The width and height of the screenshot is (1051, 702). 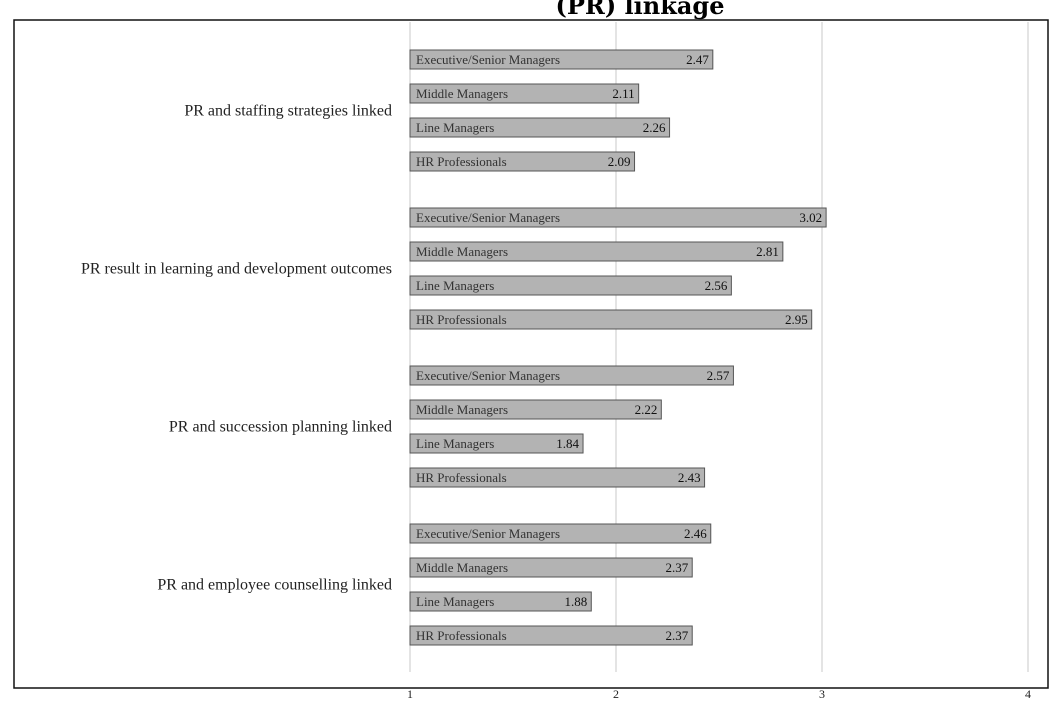 What do you see at coordinates (619, 161) in the screenshot?
I see `bar-value-label: 2.09` at bounding box center [619, 161].